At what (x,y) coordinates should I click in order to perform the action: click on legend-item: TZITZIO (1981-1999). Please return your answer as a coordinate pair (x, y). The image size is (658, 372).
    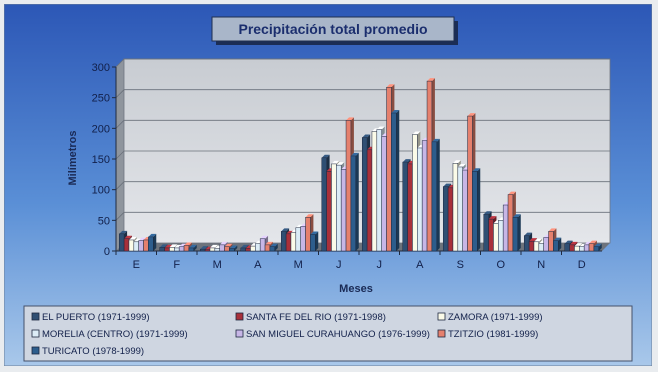
    Looking at the image, I should click on (487, 334).